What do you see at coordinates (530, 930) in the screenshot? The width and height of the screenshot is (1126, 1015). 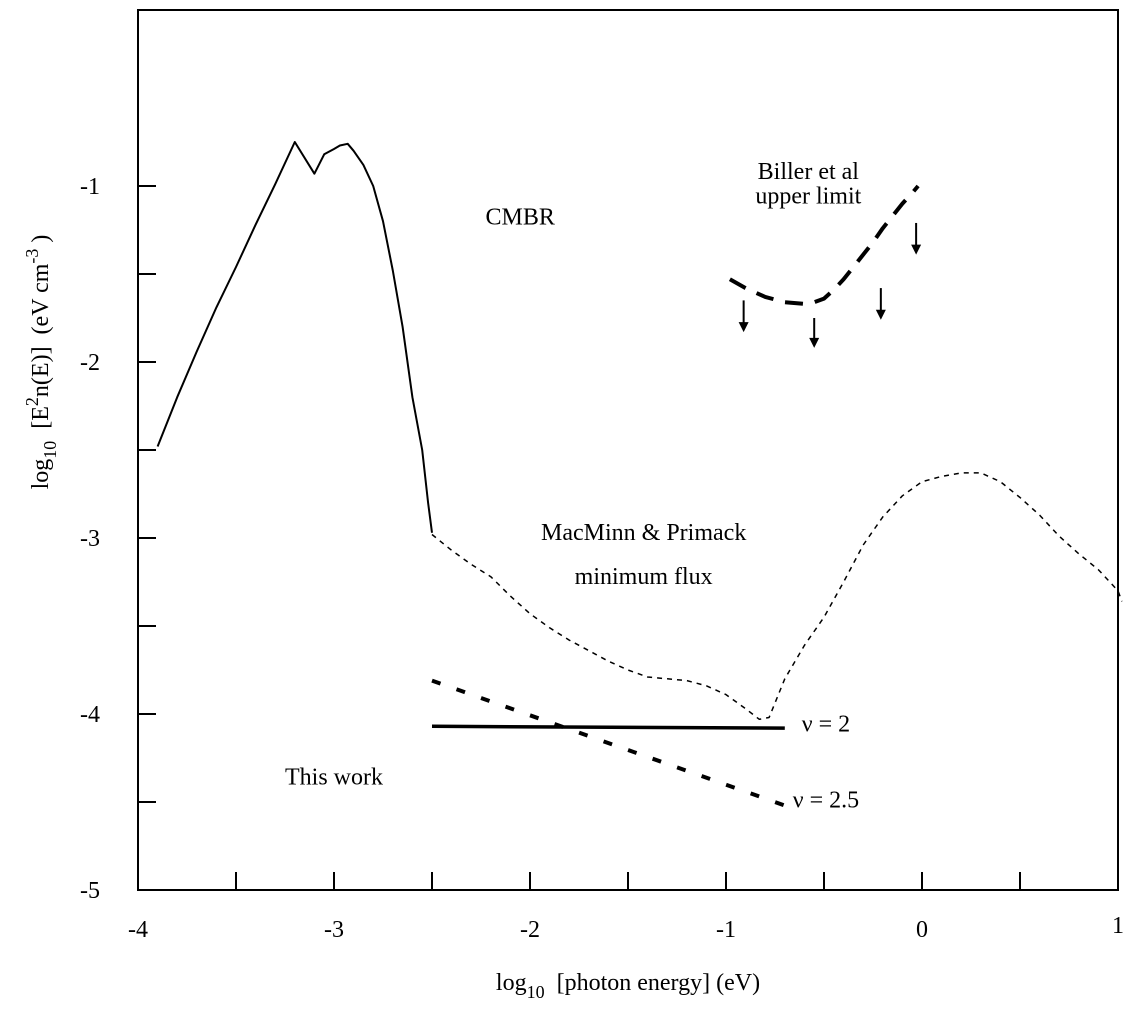 I see `x-tick-label: -2` at bounding box center [530, 930].